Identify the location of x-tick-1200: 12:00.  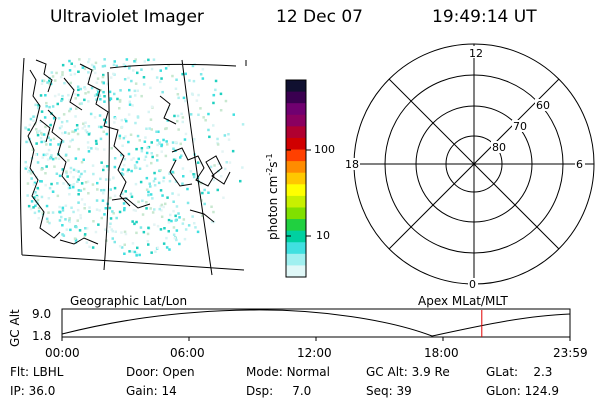
(314, 353).